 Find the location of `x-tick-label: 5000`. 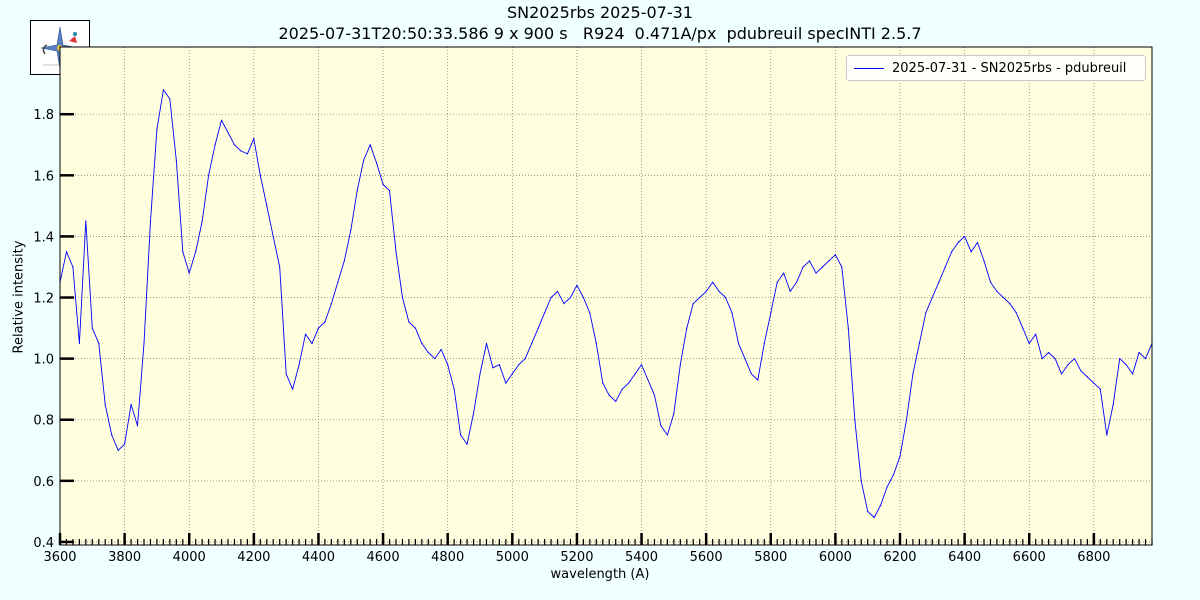

x-tick-label: 5000 is located at coordinates (512, 557).